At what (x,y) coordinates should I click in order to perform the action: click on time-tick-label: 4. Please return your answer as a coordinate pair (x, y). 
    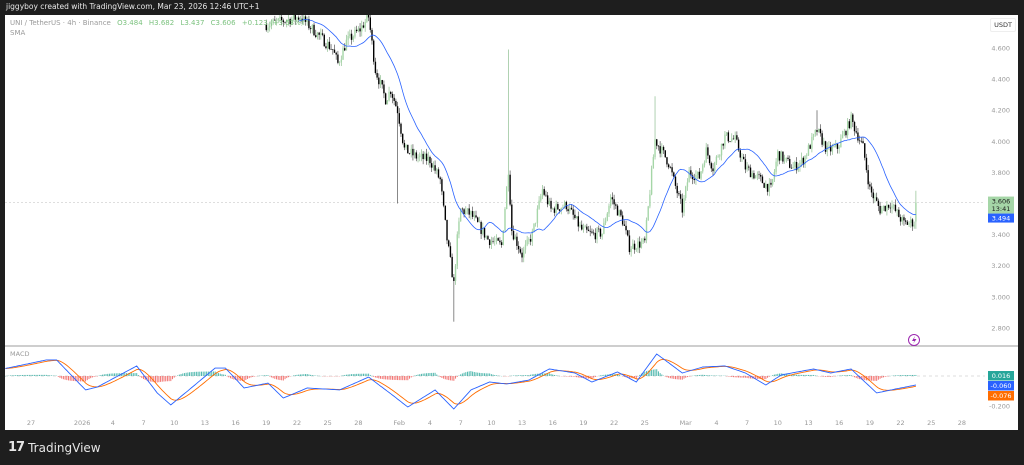
    Looking at the image, I should click on (430, 423).